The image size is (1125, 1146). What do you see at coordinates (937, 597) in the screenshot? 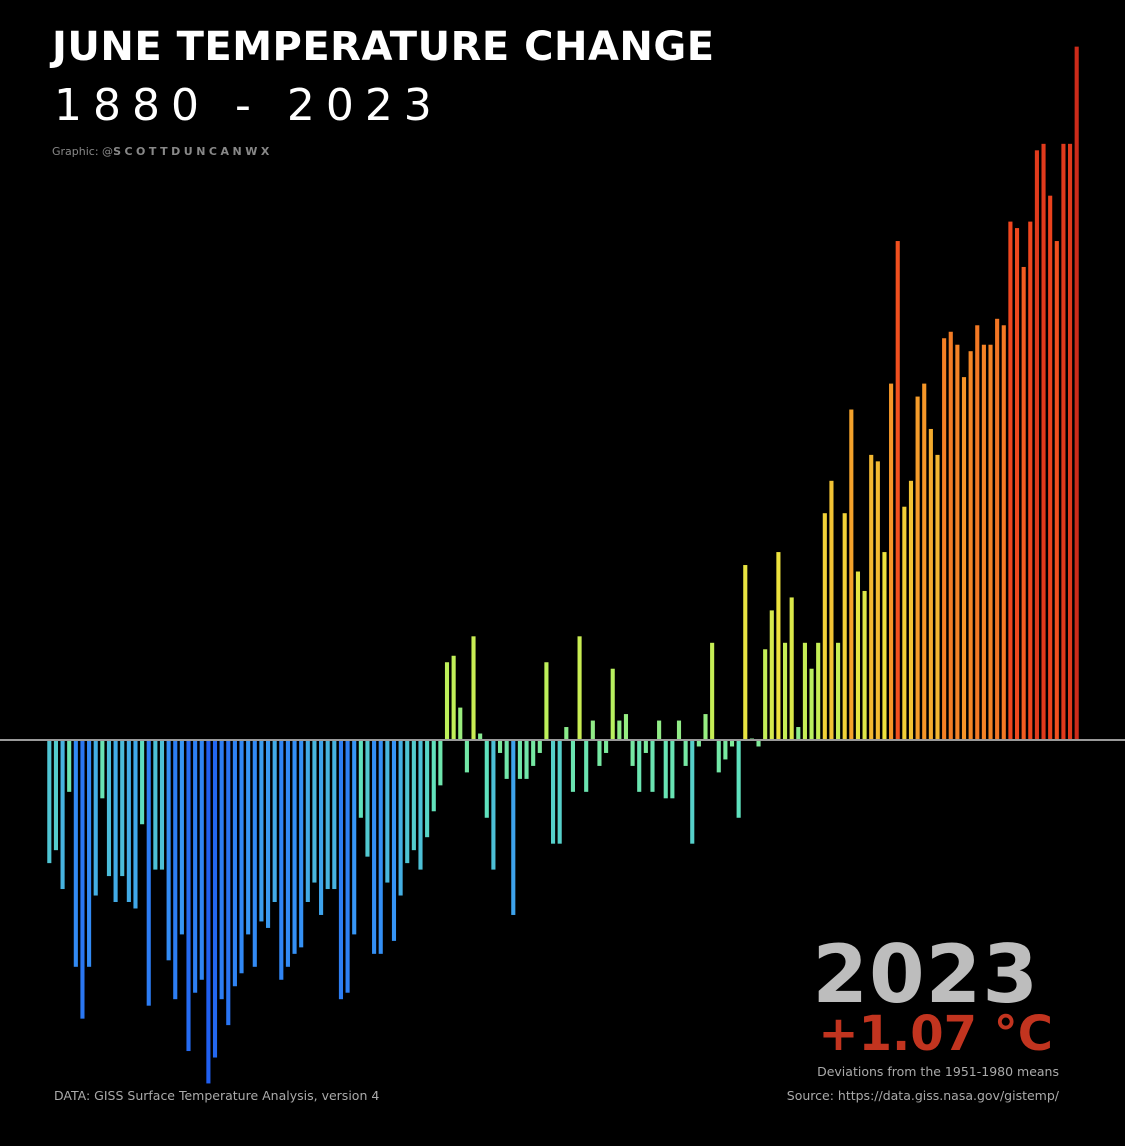
I see `bar-2014` at bounding box center [937, 597].